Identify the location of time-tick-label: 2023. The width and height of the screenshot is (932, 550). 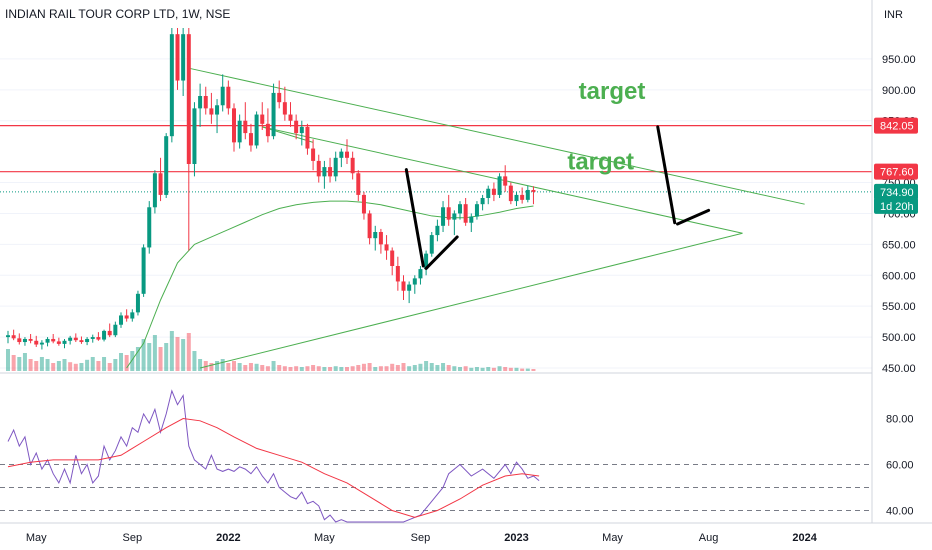
(516, 538).